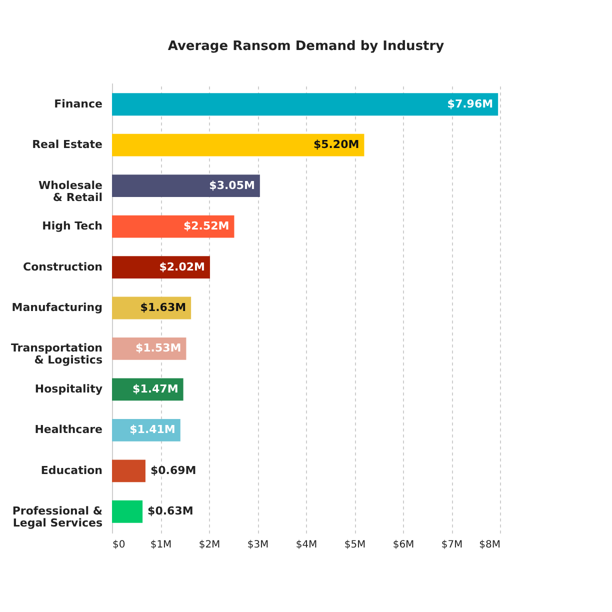 The width and height of the screenshot is (612, 612). I want to click on x-tick-label: $1M, so click(161, 545).